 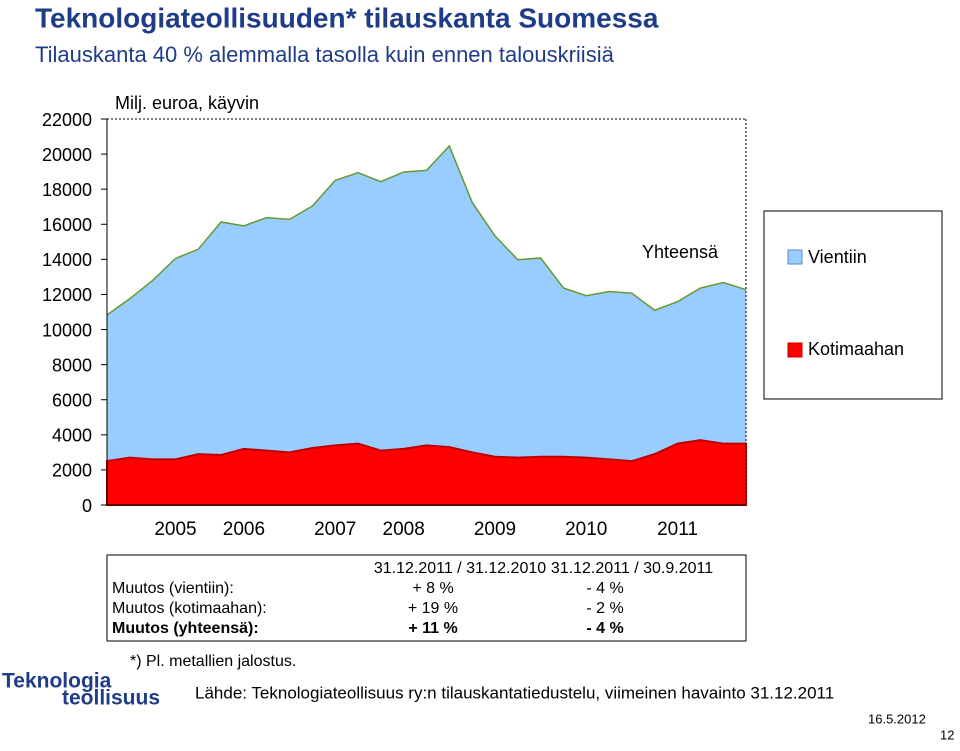 I want to click on y-tick-label: 16000, so click(x=67, y=225).